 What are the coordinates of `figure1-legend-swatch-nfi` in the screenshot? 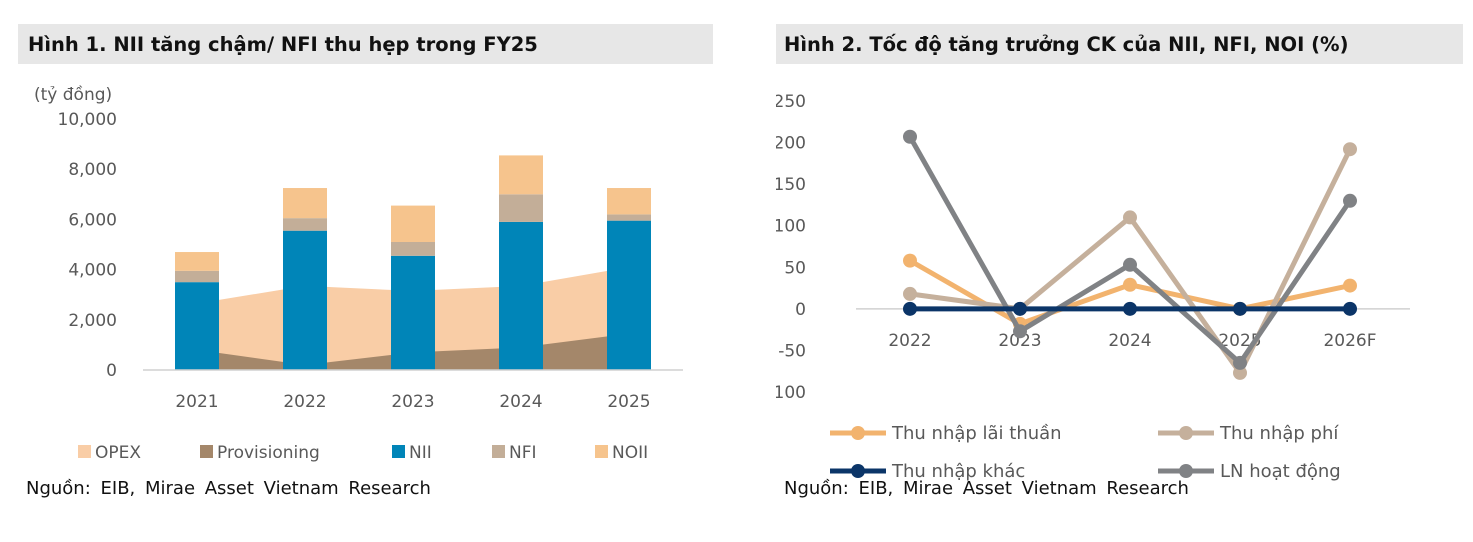 It's located at (498, 451).